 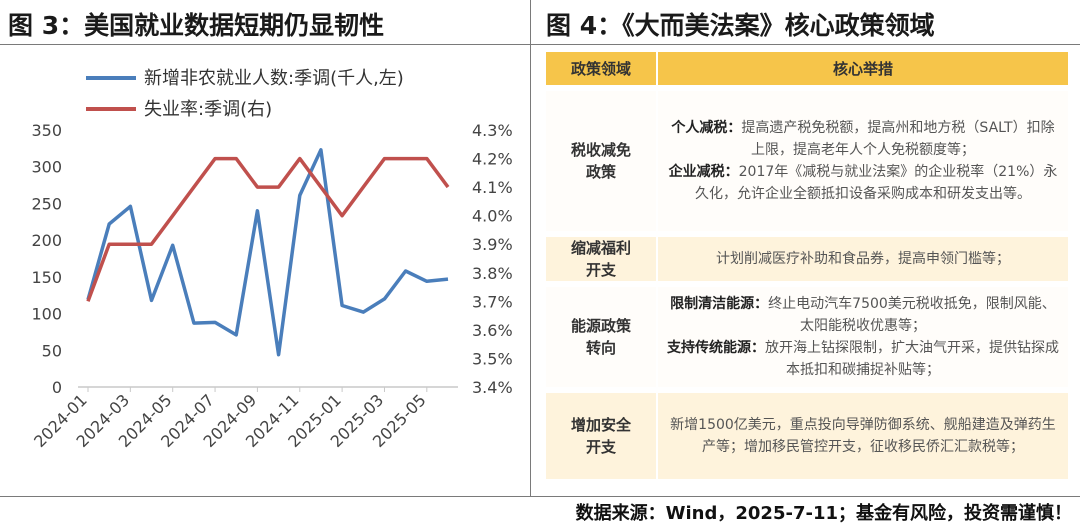 I want to click on left-axis-tick-label: 300, so click(x=46, y=167).